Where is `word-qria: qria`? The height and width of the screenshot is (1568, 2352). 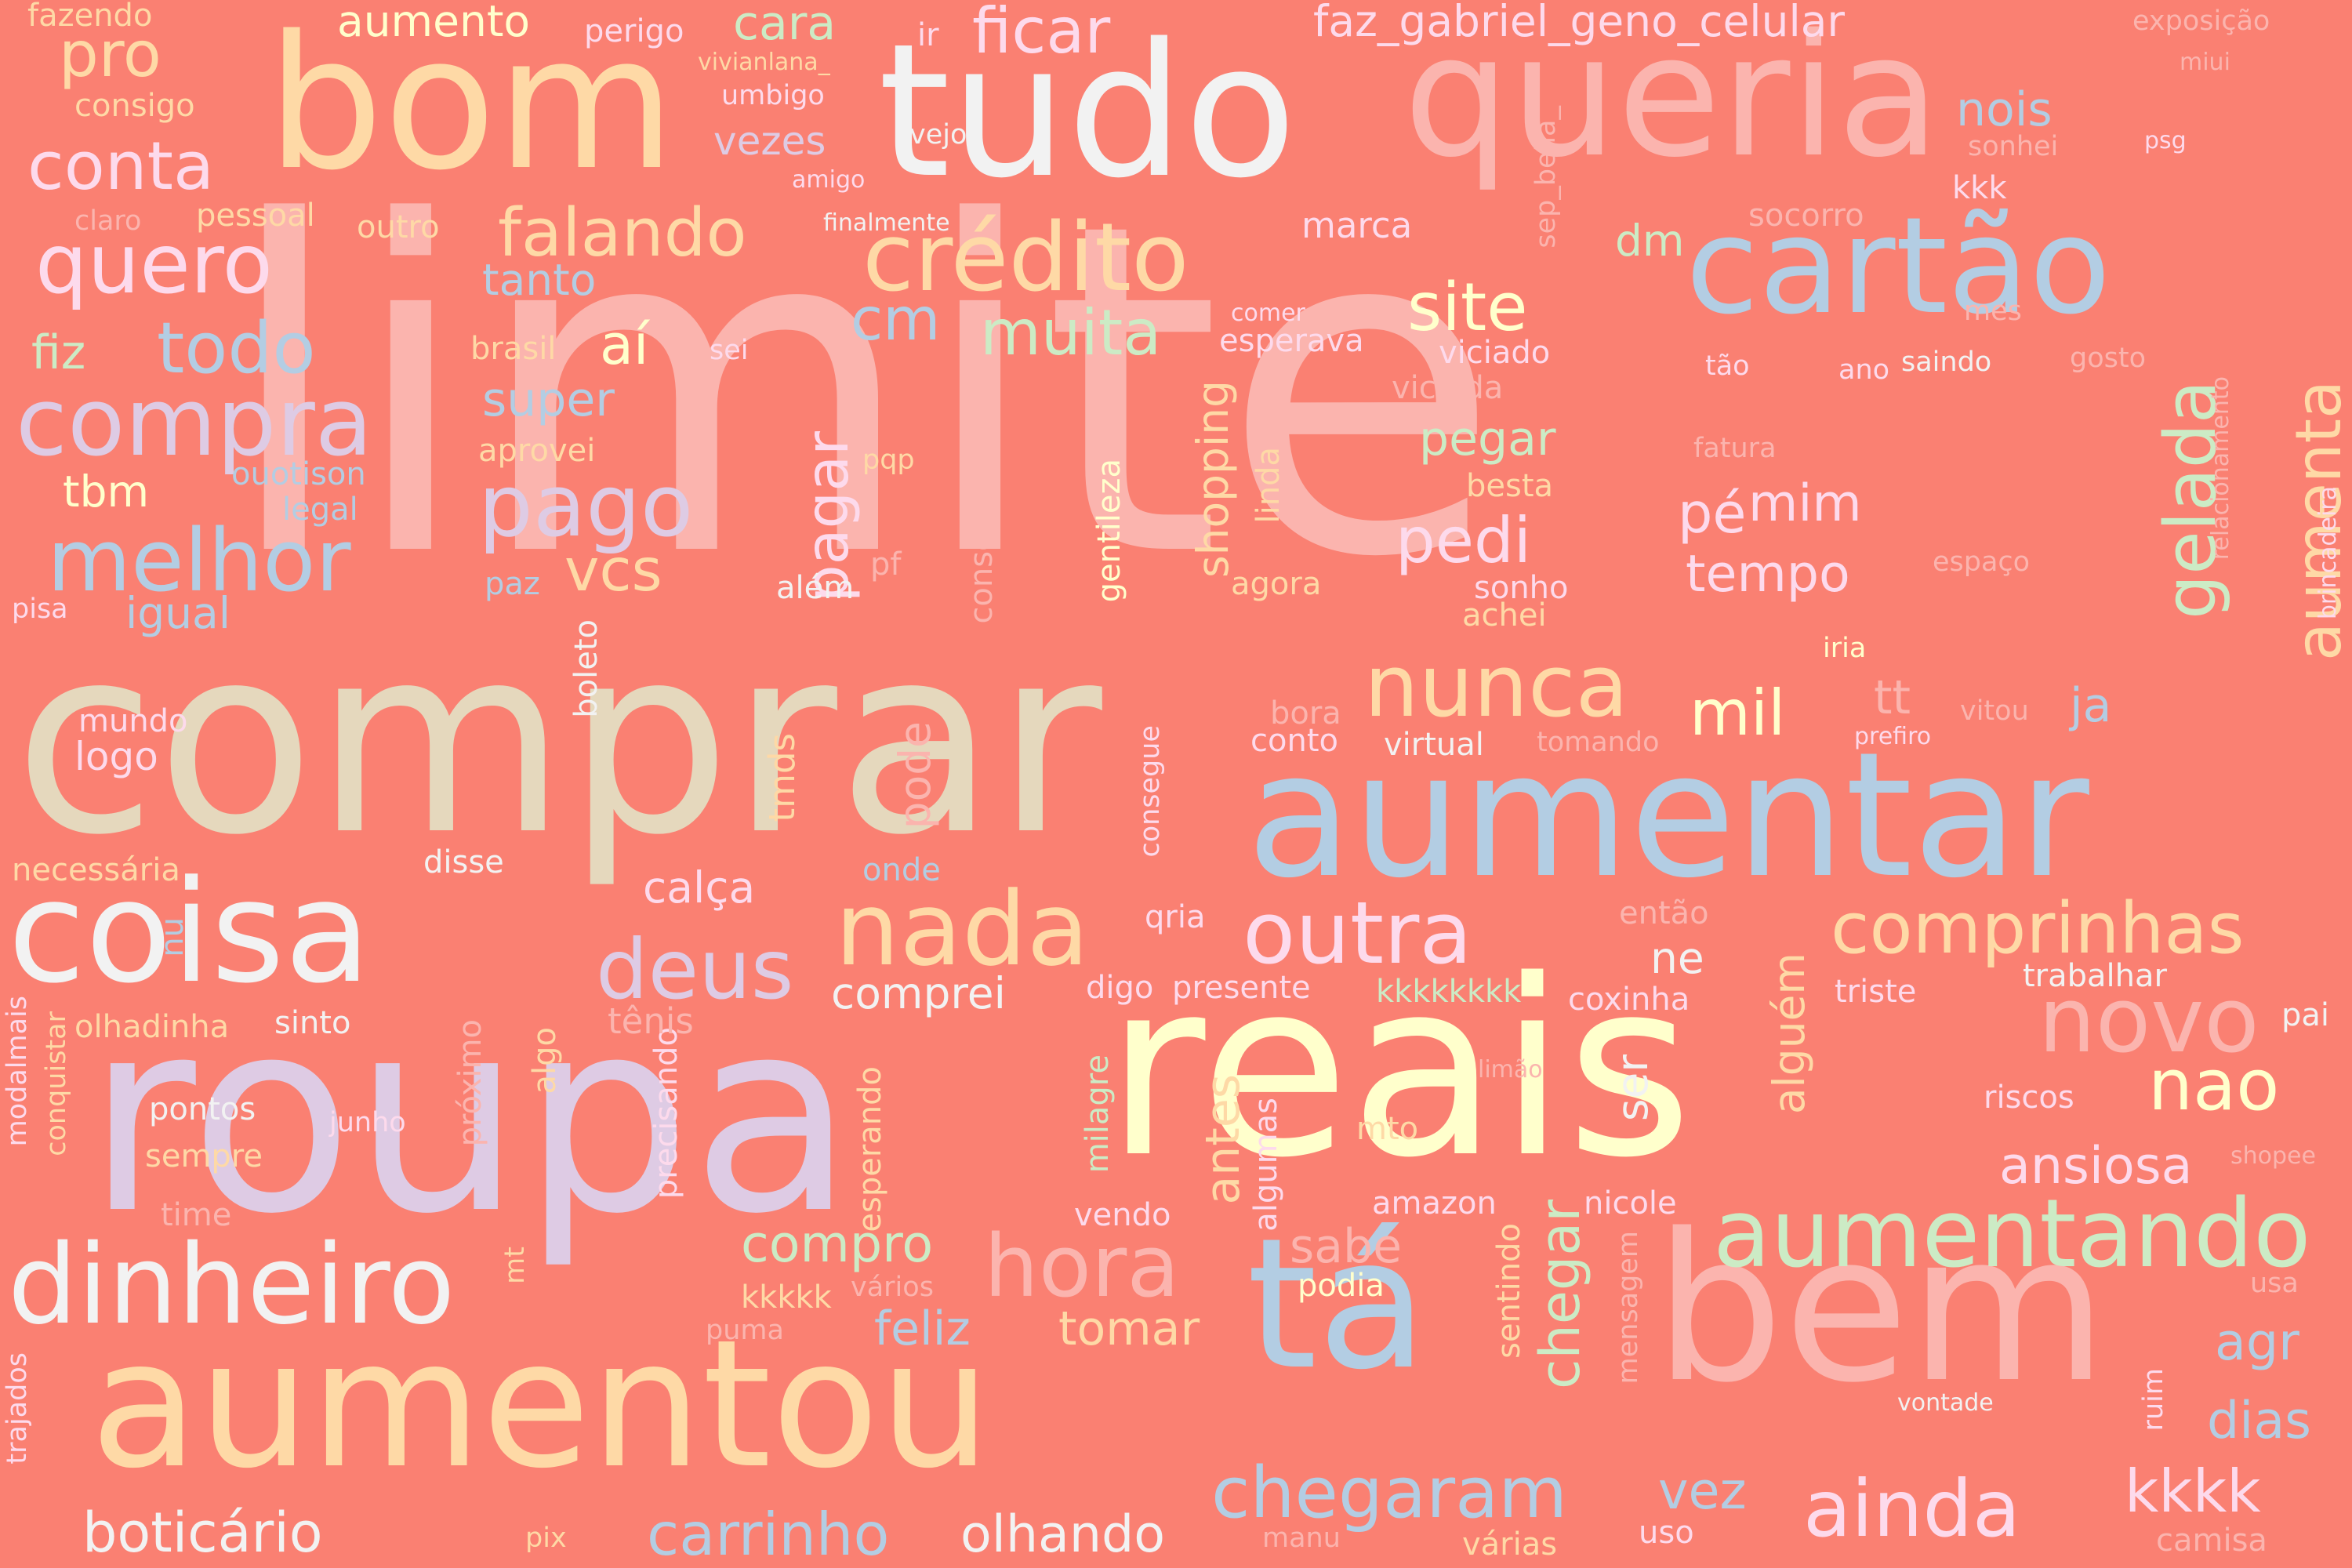 word-qria: qria is located at coordinates (1175, 917).